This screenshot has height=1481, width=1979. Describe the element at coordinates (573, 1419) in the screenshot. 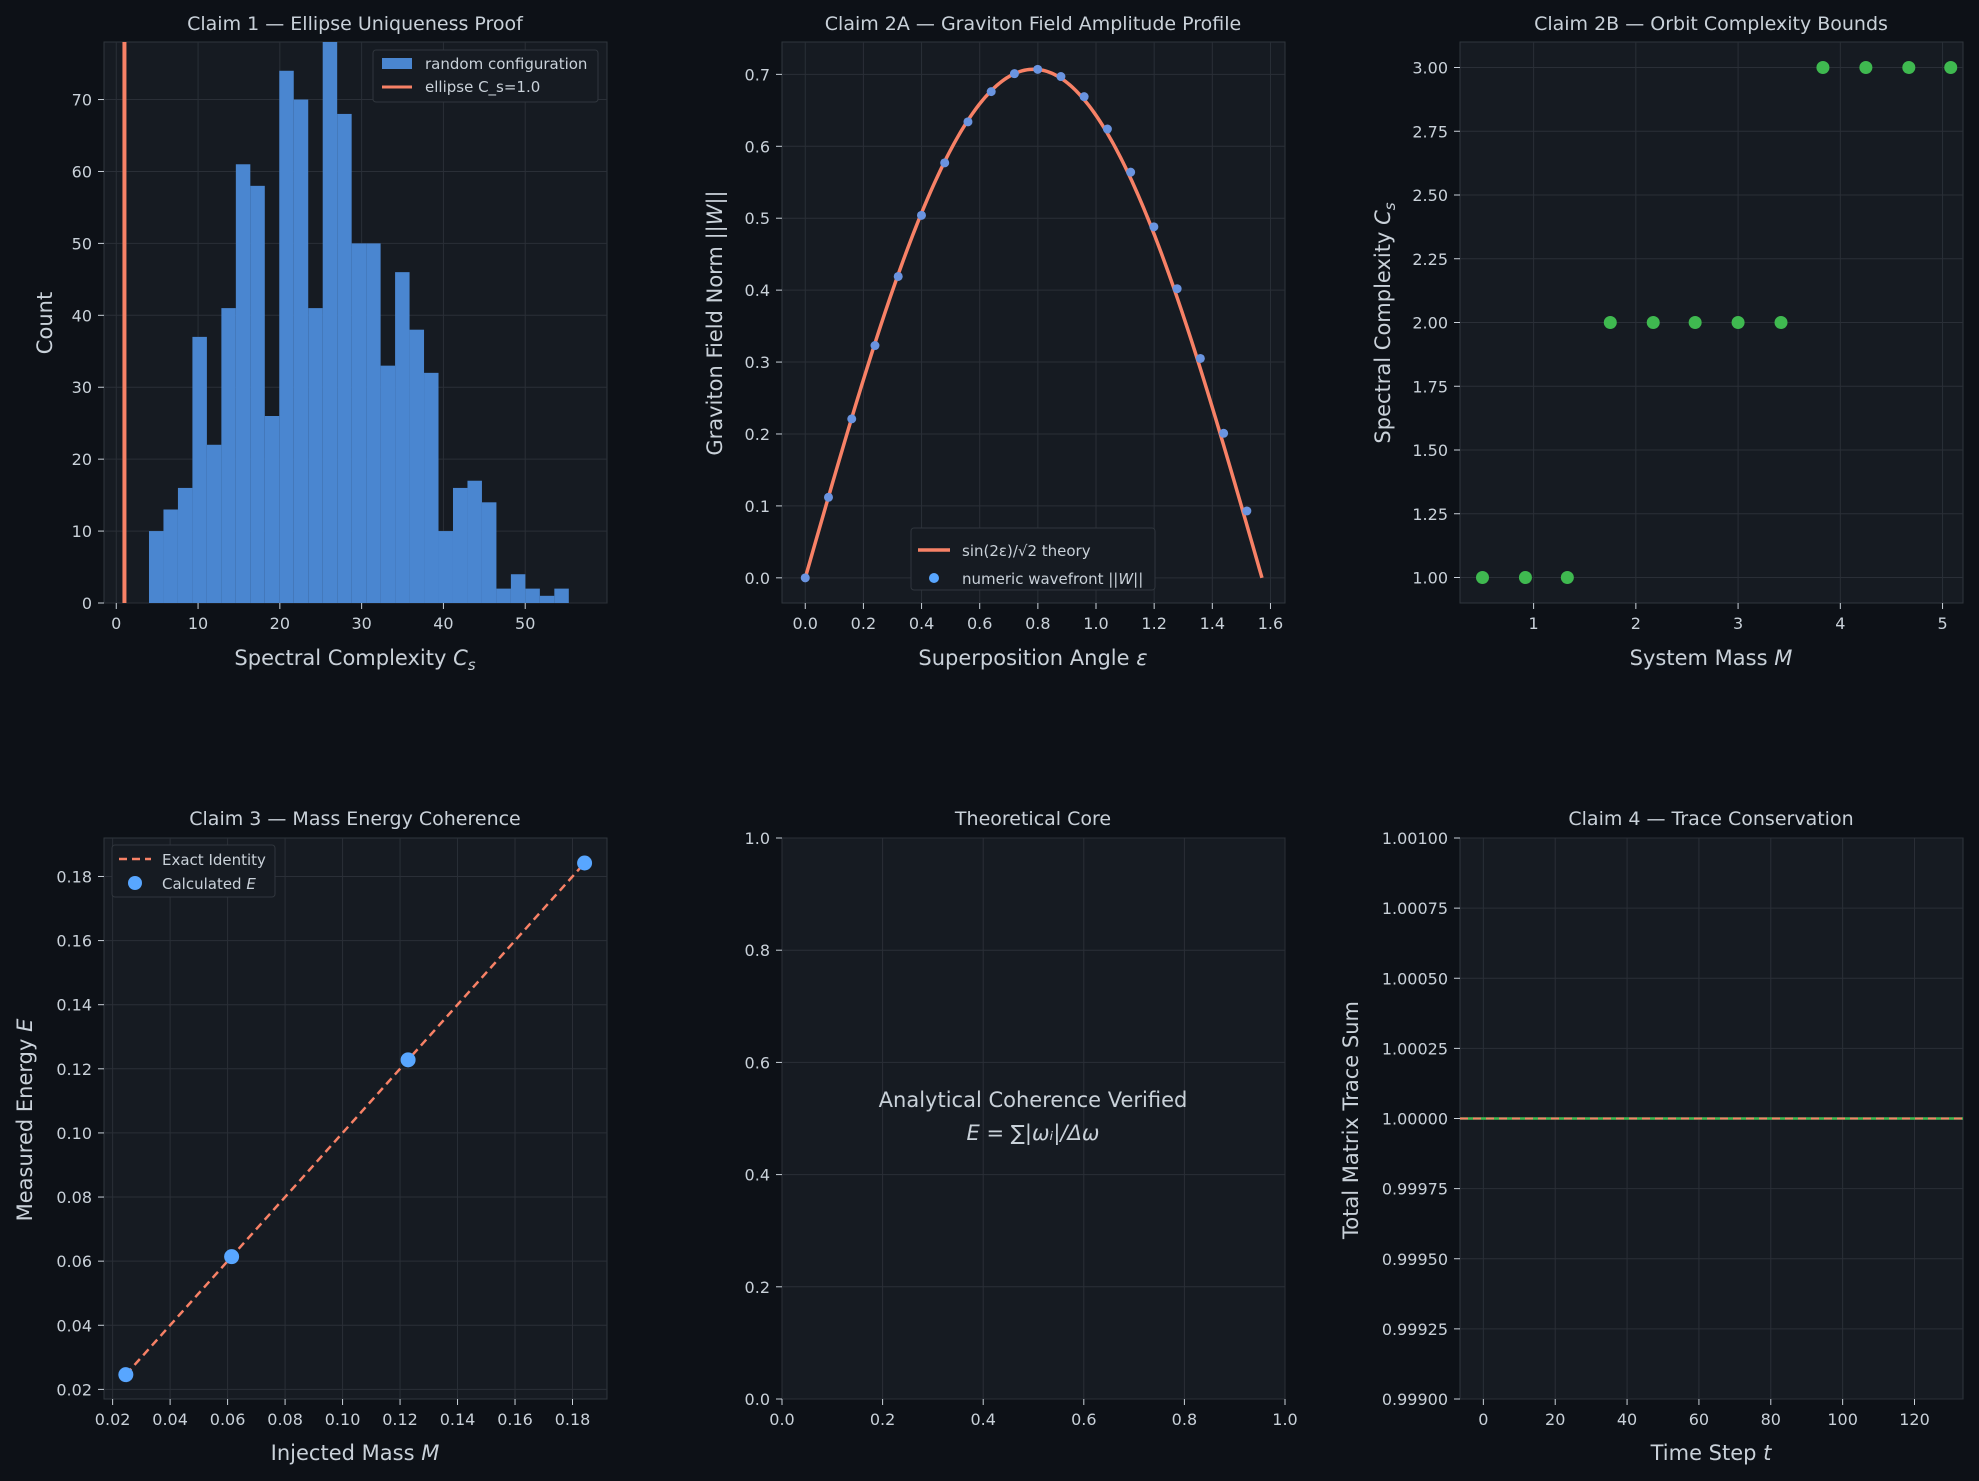

I see `x-tick-label: 0.18` at that location.